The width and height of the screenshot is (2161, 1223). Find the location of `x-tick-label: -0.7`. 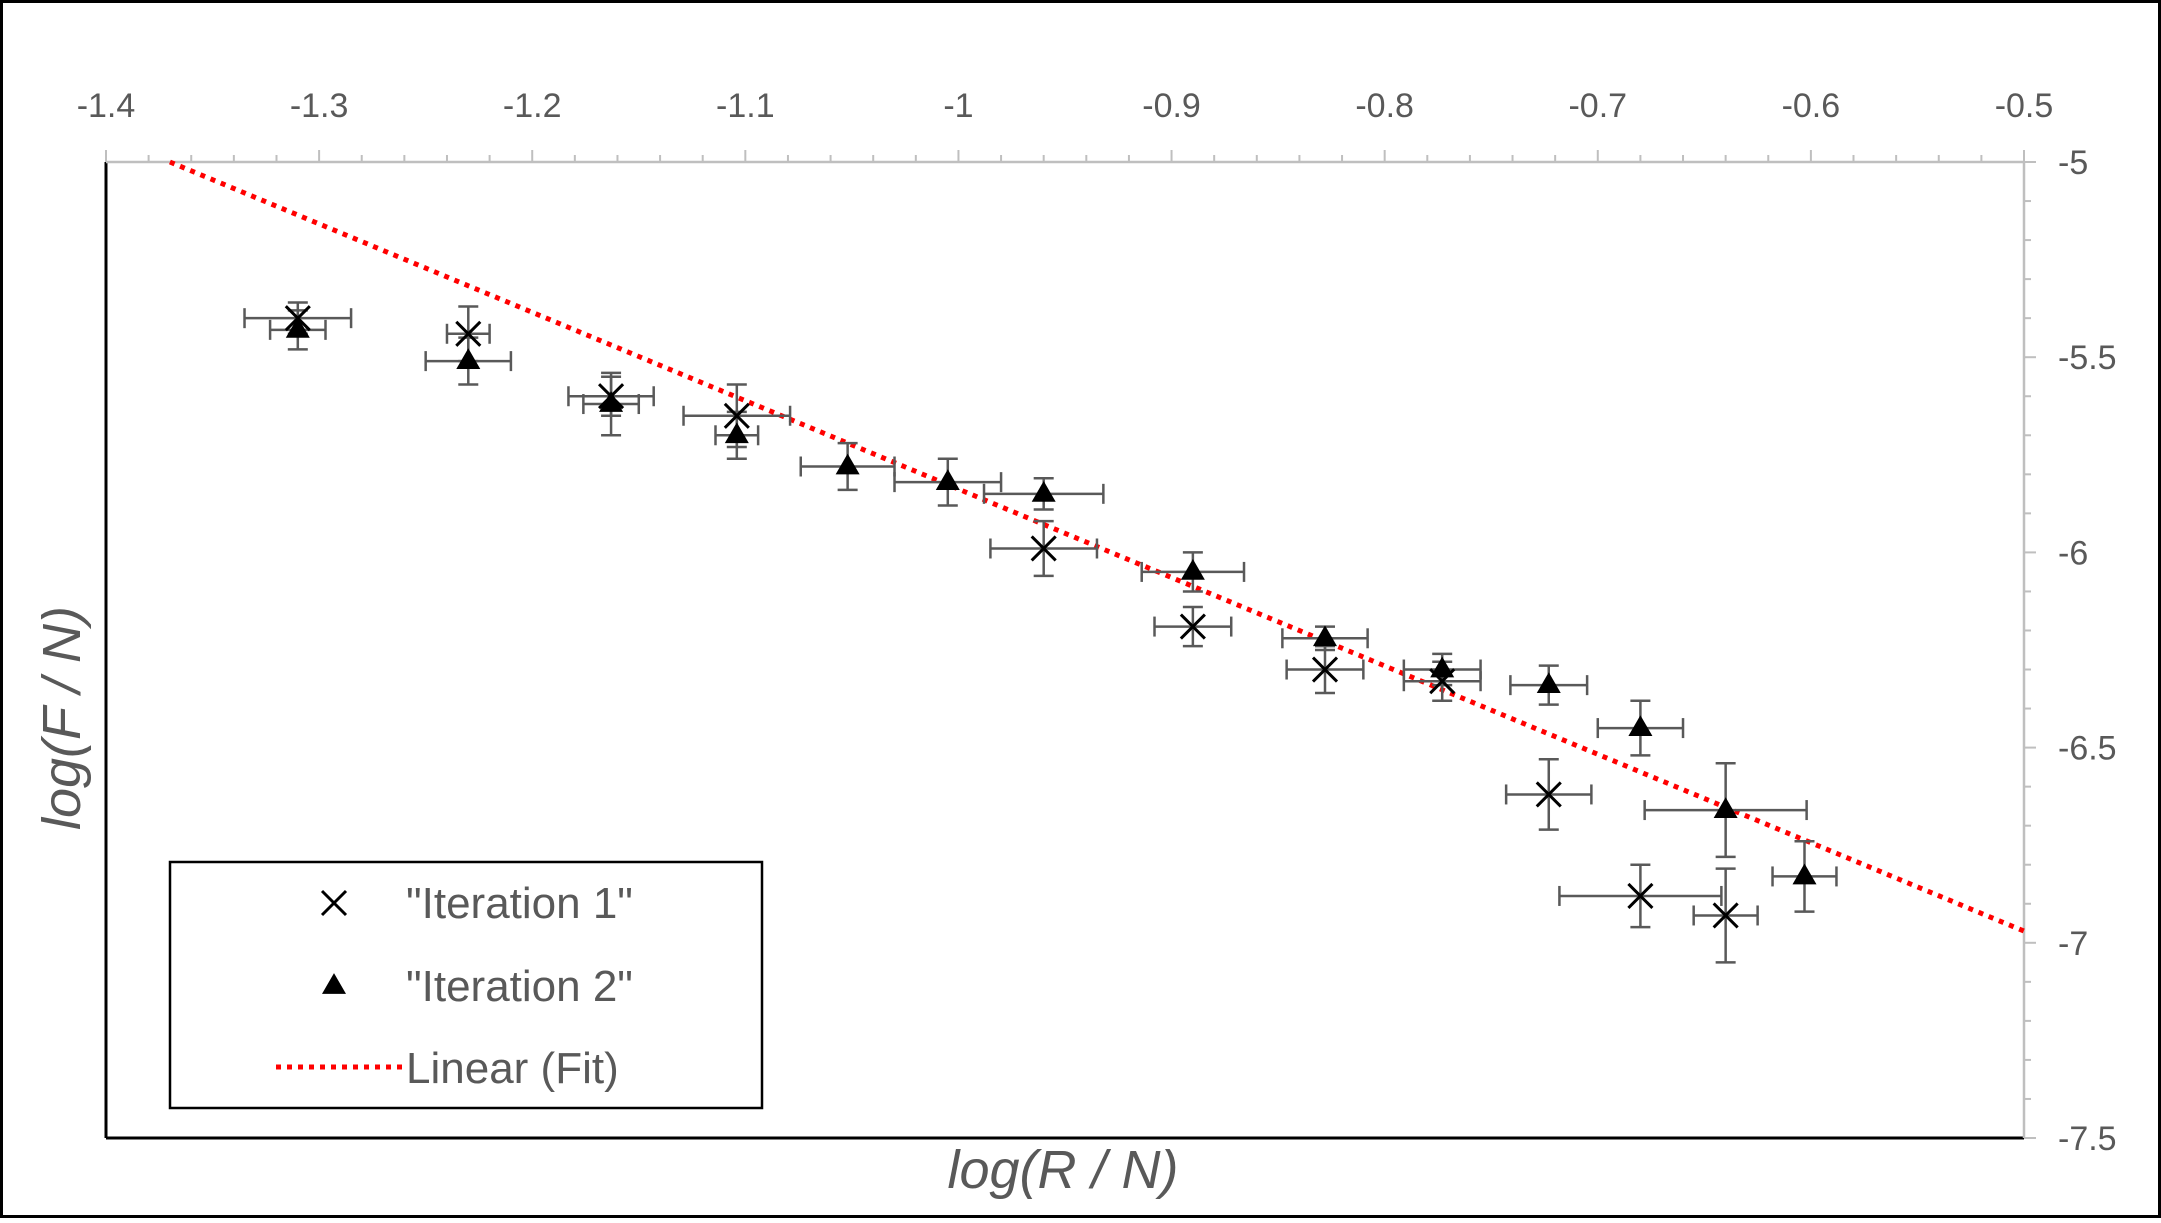

x-tick-label: -0.7 is located at coordinates (1597, 106).